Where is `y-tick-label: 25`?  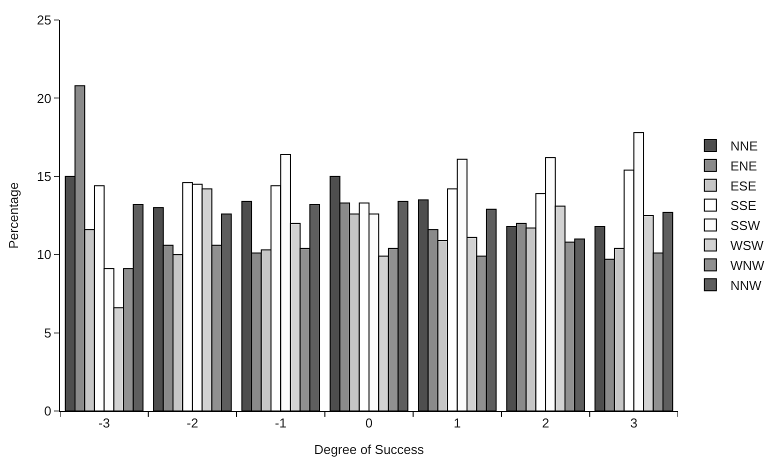
y-tick-label: 25 is located at coordinates (44, 20).